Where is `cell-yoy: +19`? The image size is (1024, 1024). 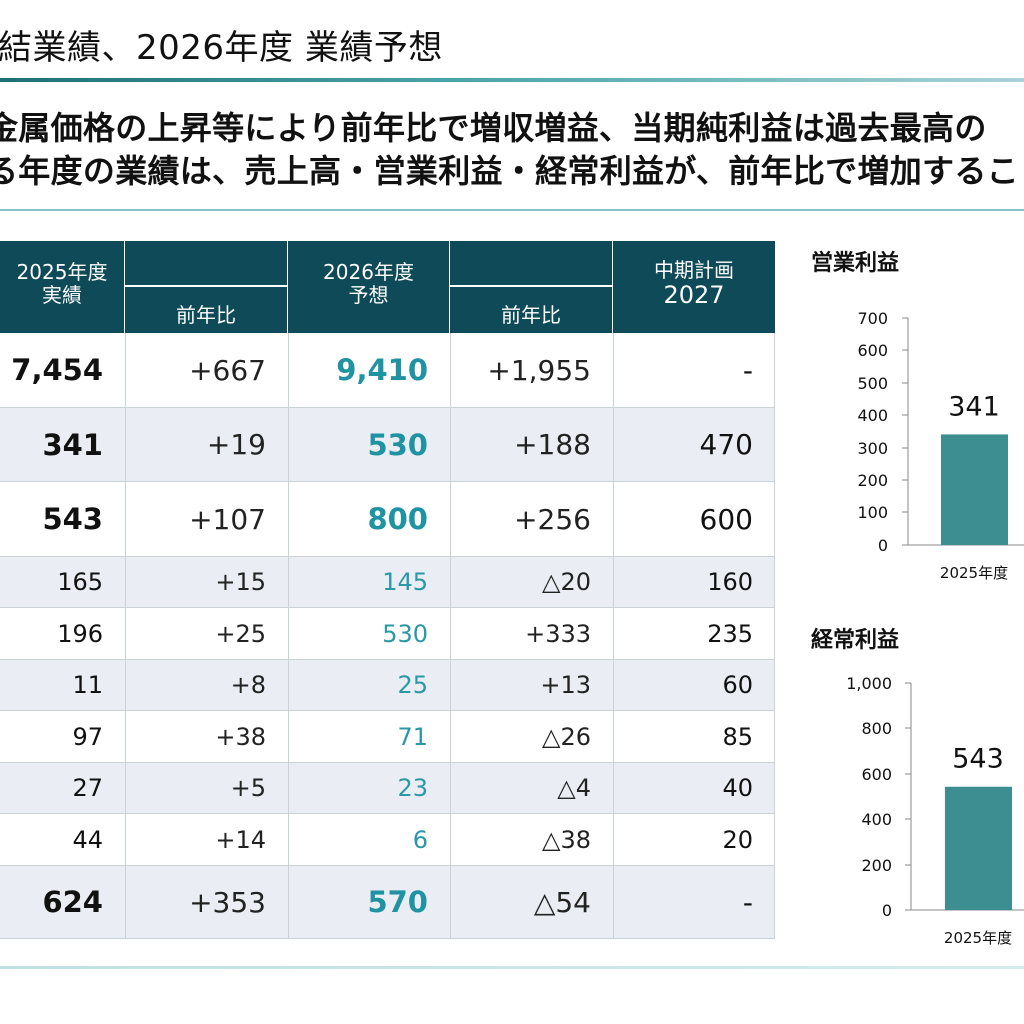
cell-yoy: +19 is located at coordinates (236, 444).